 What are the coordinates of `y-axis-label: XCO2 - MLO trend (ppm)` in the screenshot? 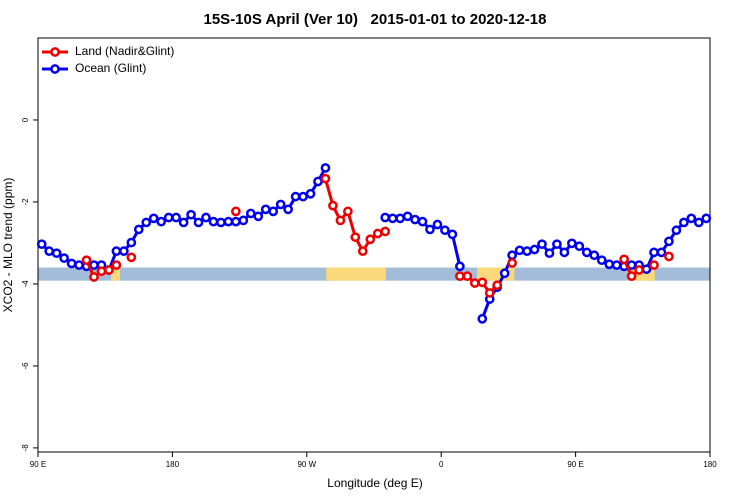 It's located at (8, 245).